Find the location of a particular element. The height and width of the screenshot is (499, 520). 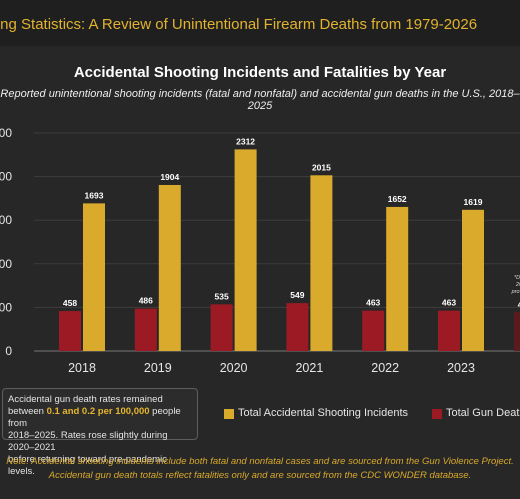

note-line-2-pre: between is located at coordinates (27, 411).